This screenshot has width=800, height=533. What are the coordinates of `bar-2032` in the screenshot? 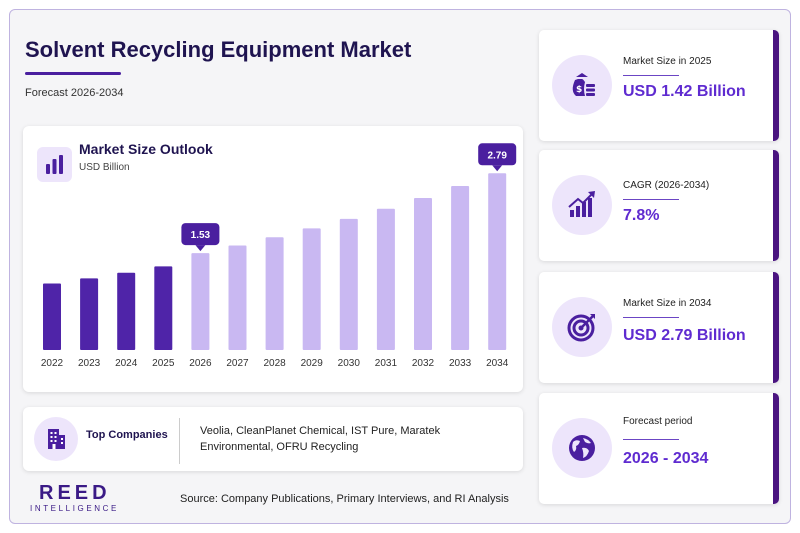 It's located at (423, 274).